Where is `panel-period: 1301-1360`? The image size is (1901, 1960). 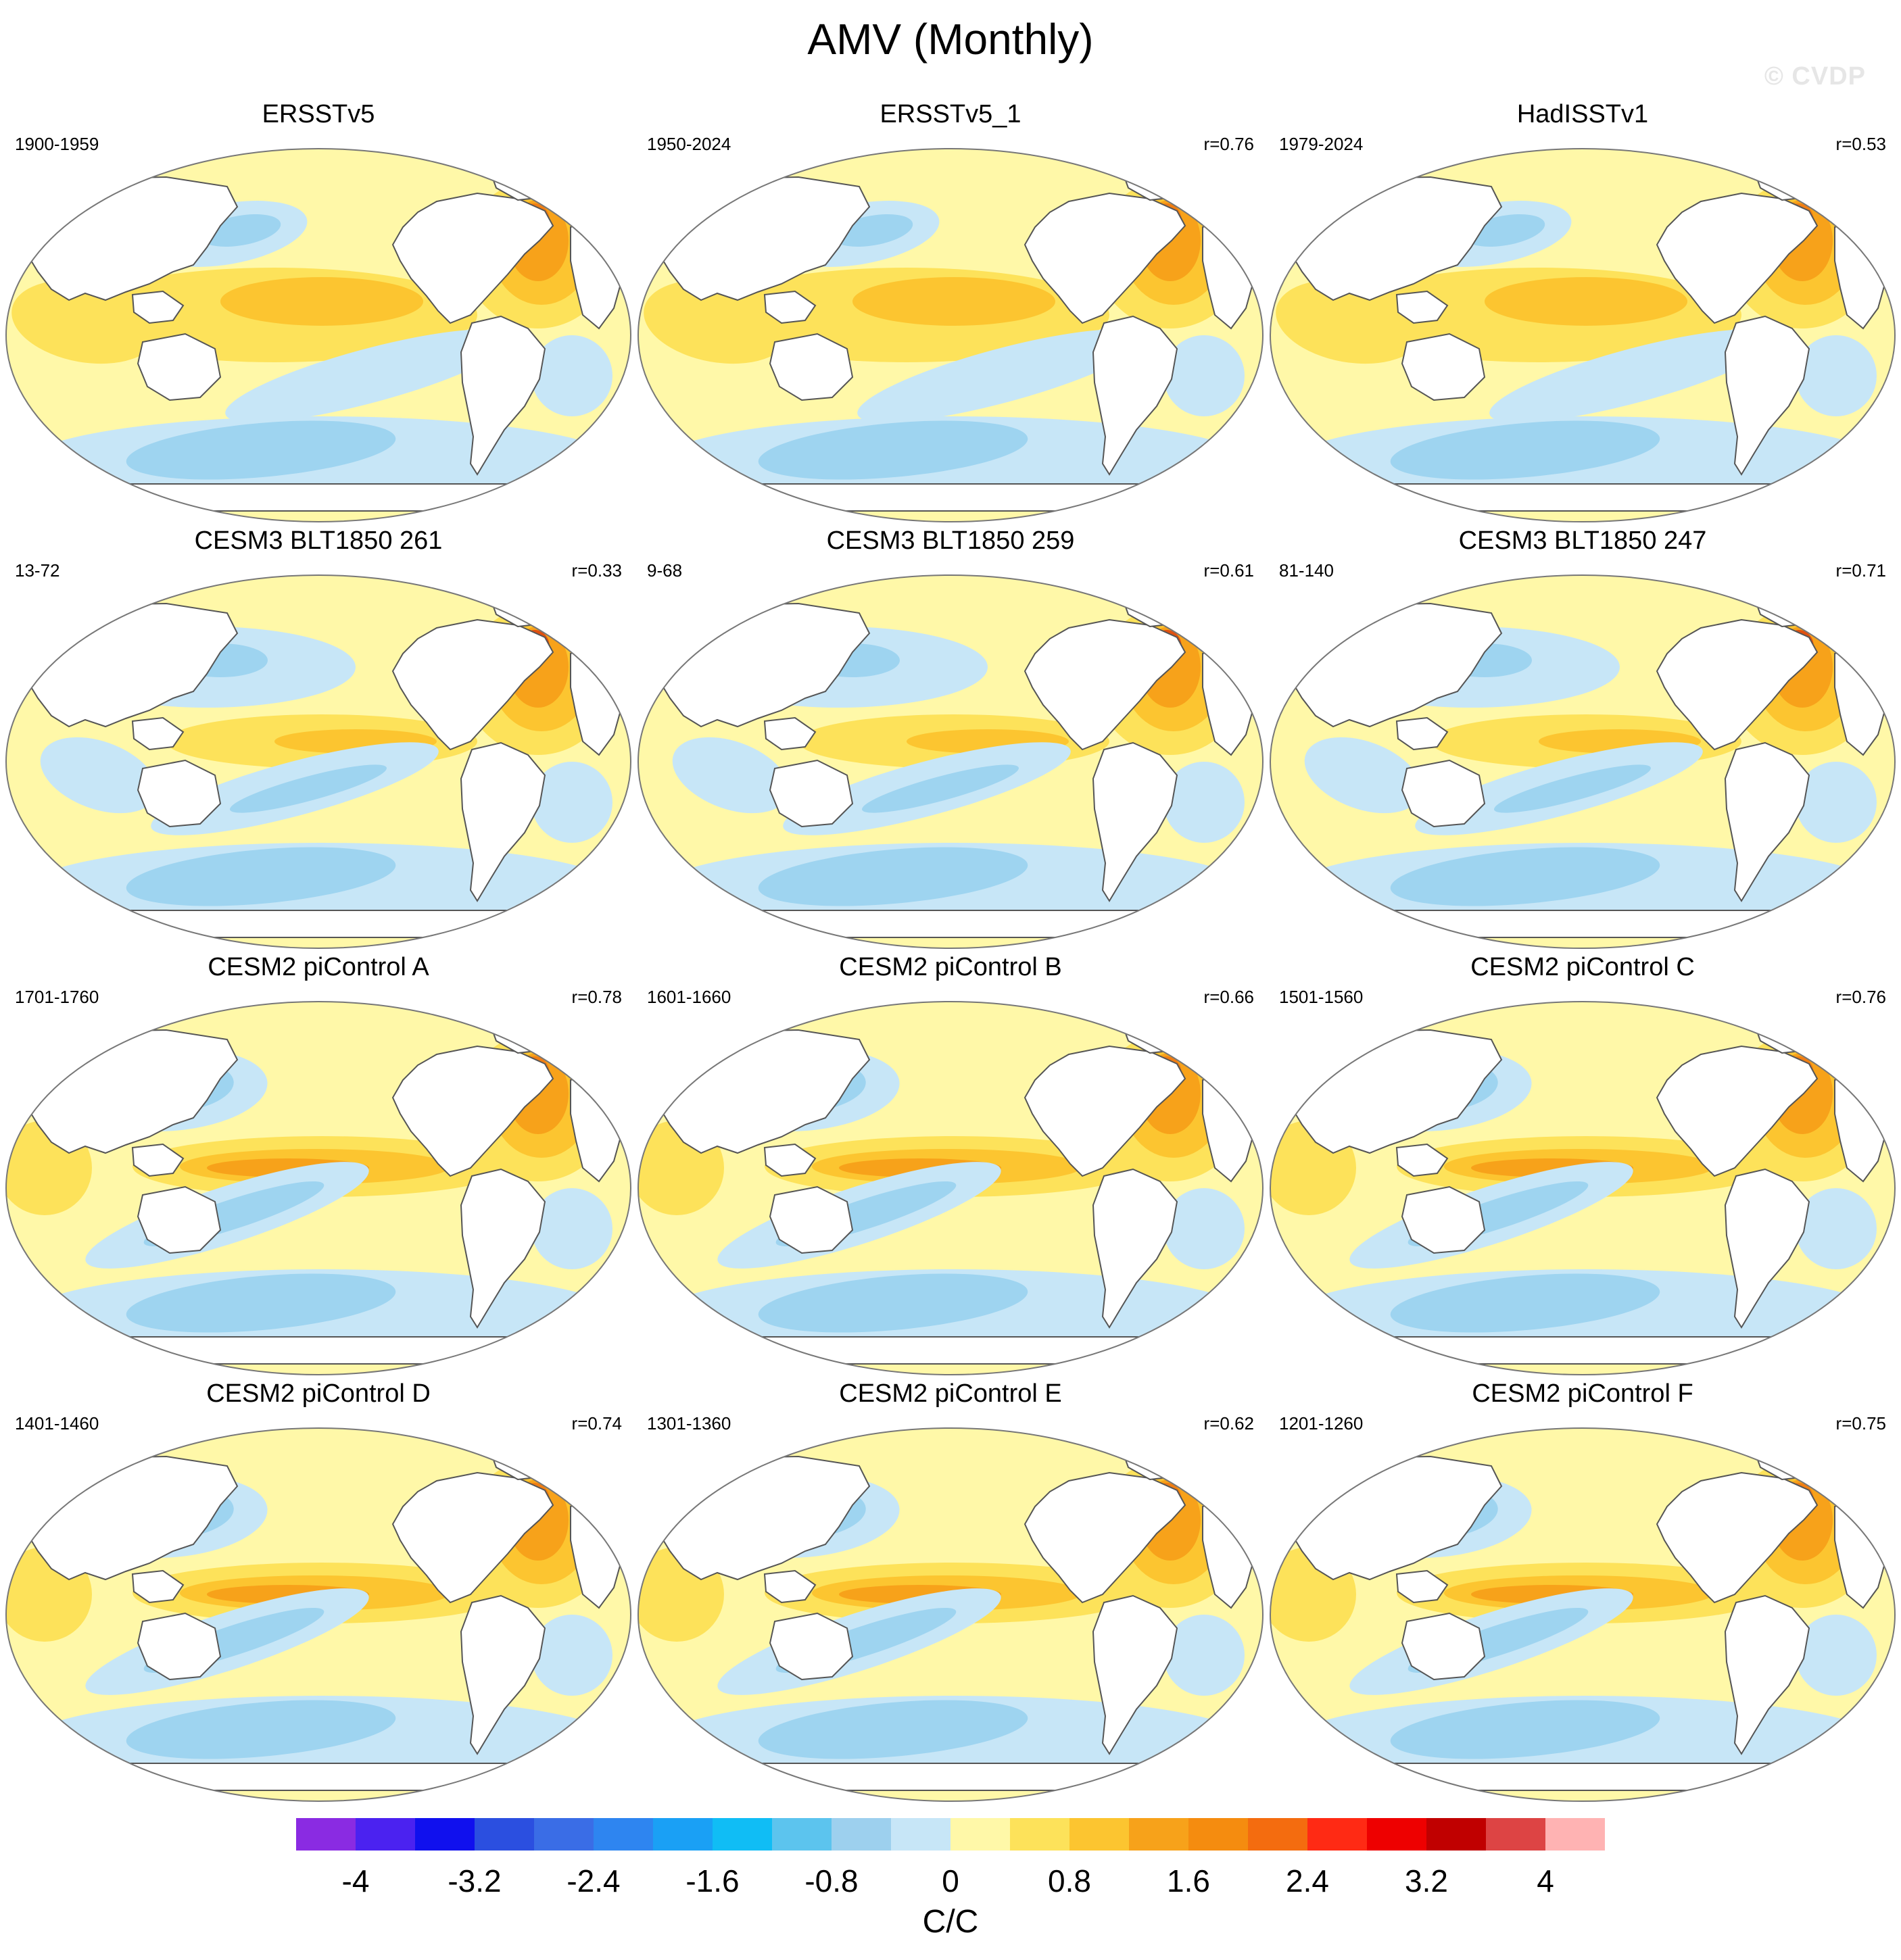 panel-period: 1301-1360 is located at coordinates (689, 1423).